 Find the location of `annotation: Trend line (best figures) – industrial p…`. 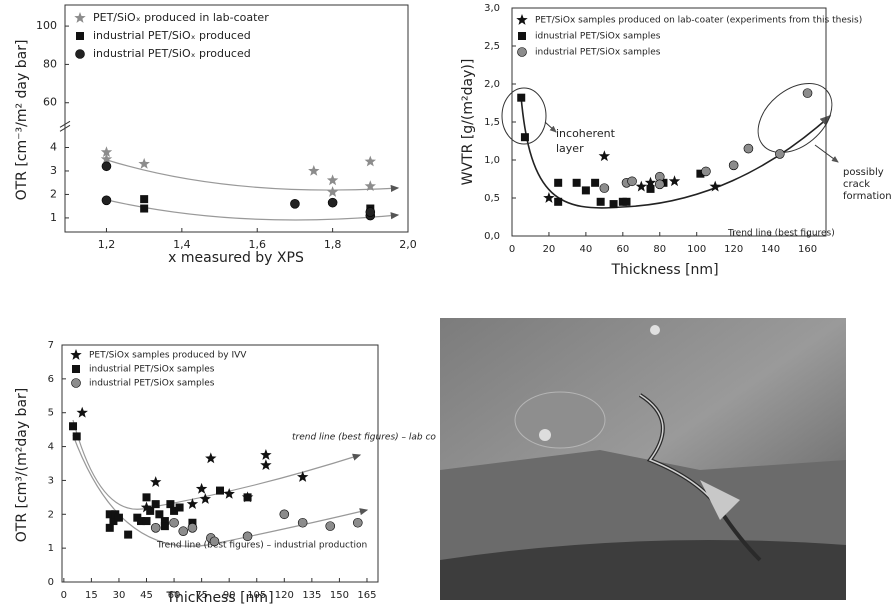

annotation: Trend line (best figures) – industrial p… is located at coordinates (261, 546).